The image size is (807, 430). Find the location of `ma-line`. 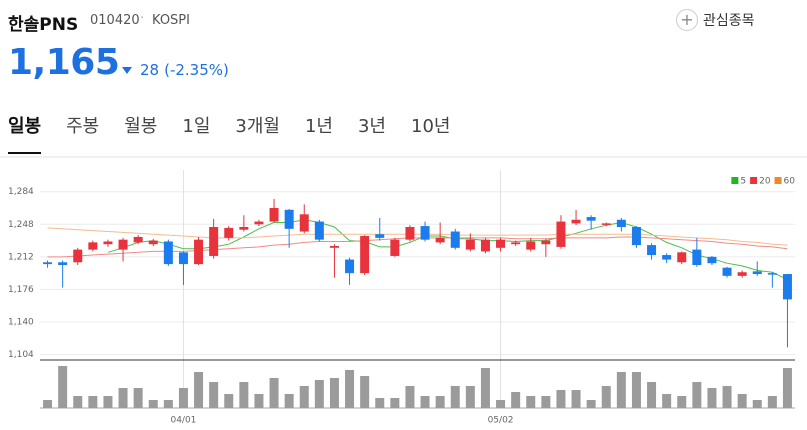

ma-line is located at coordinates (417, 236).